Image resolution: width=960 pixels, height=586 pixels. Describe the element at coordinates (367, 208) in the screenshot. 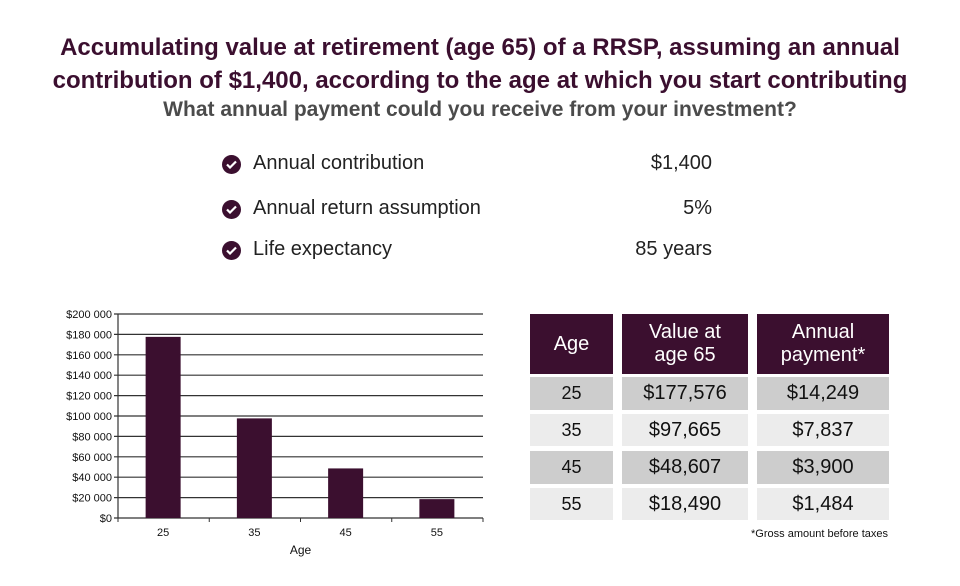

I see `assumption-label: Annual return assumption` at that location.